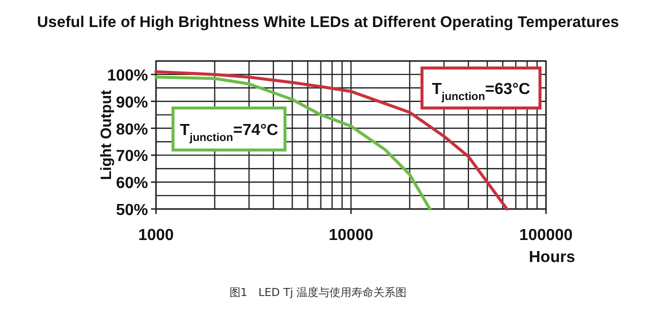 Image resolution: width=656 pixels, height=312 pixels. Describe the element at coordinates (132, 157) in the screenshot. I see `y-tick-label: 70%` at that location.